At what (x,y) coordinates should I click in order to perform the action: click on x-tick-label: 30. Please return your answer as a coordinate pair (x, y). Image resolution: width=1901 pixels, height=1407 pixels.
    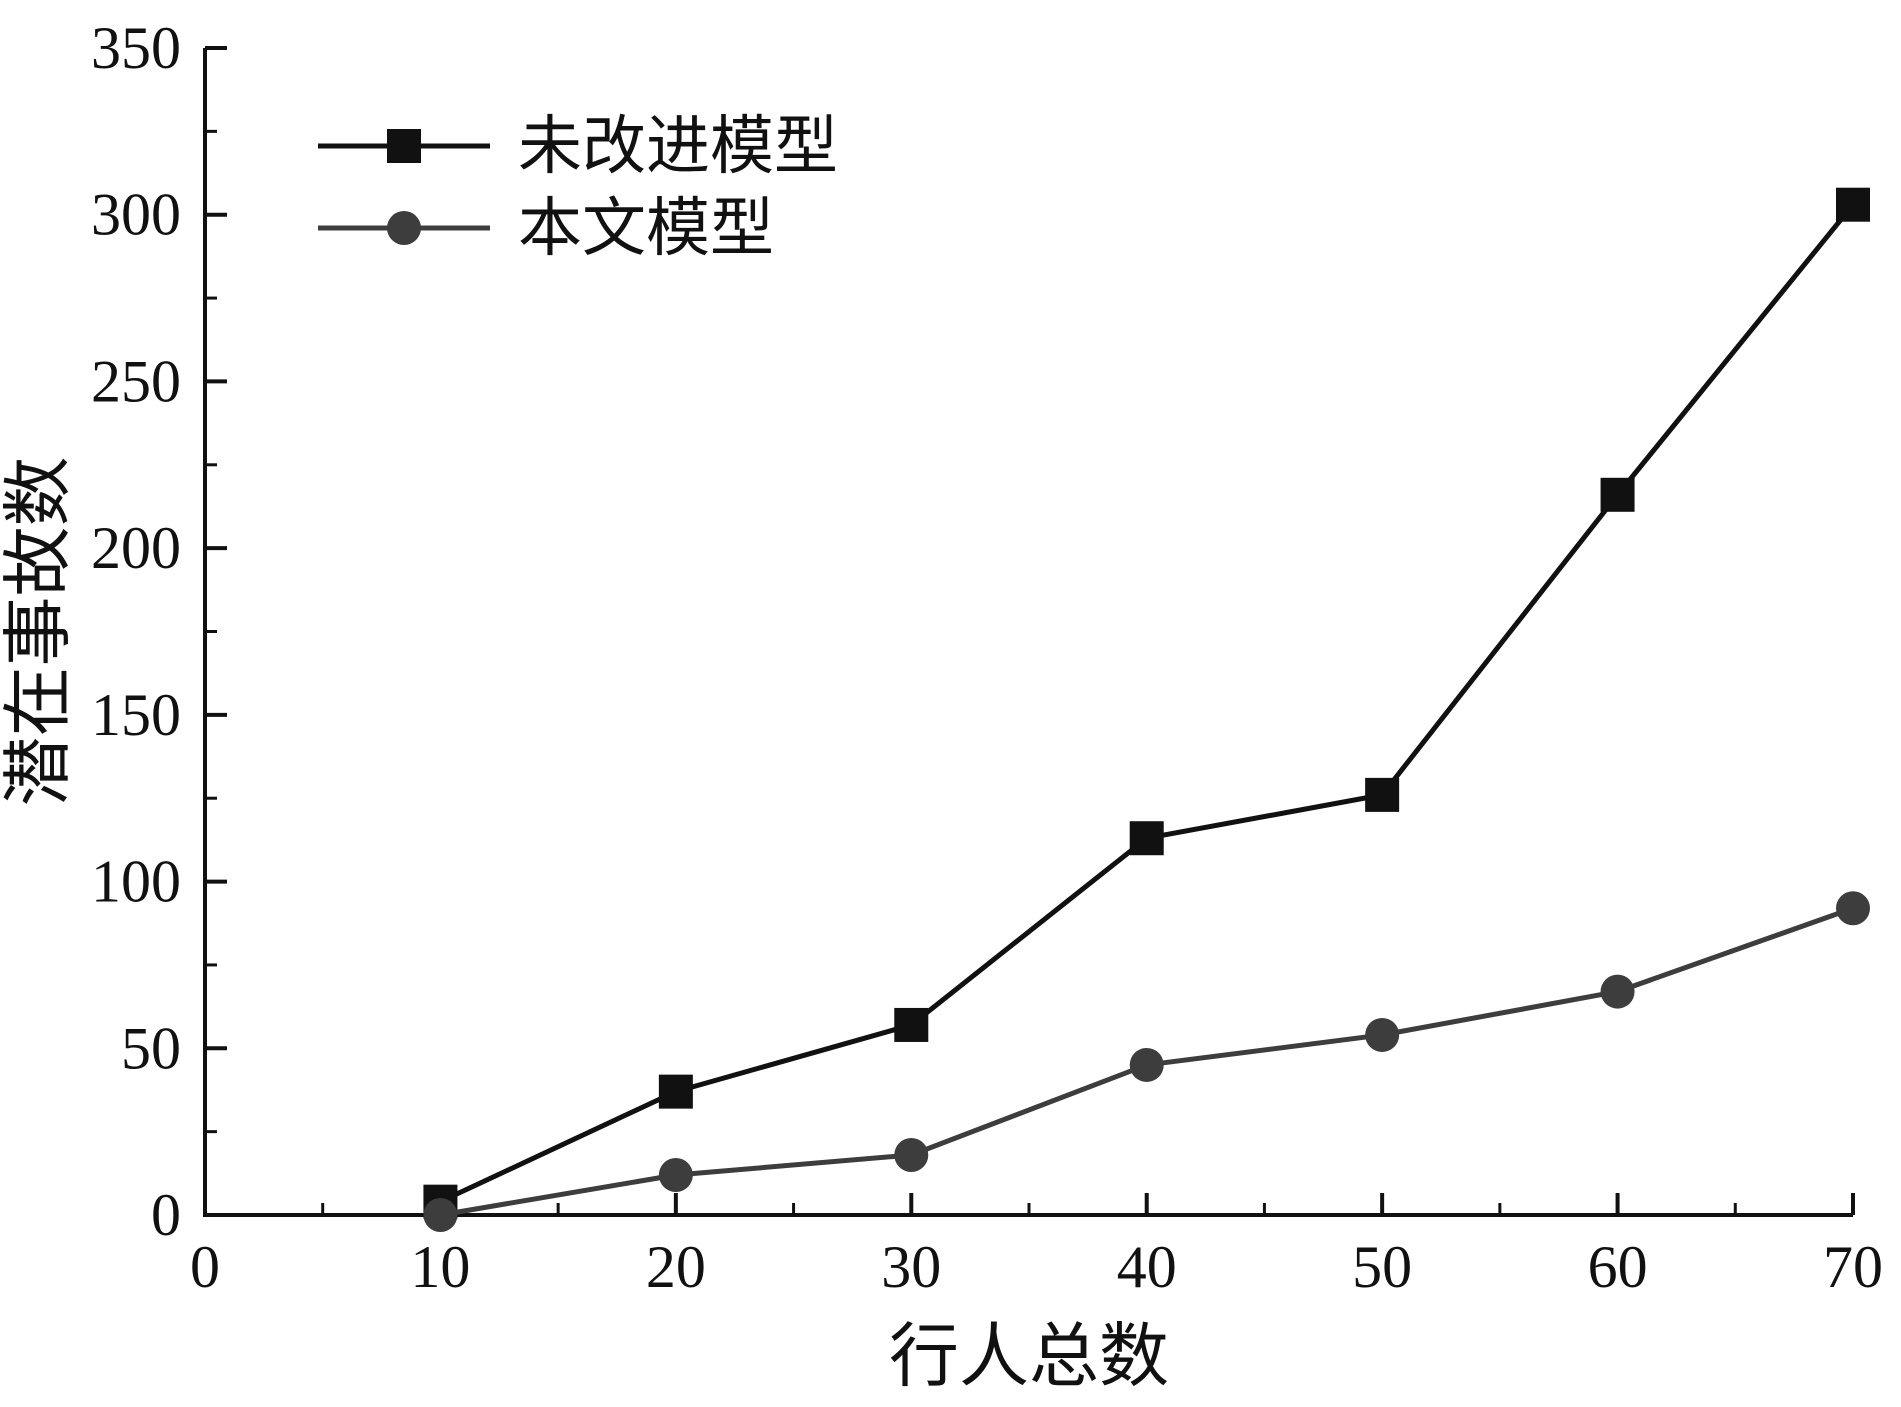
    Looking at the image, I should click on (911, 1267).